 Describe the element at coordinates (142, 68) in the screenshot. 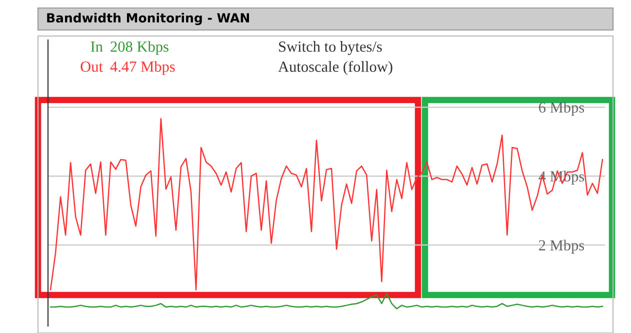

I see `annotation: 4.47 Mbps` at that location.